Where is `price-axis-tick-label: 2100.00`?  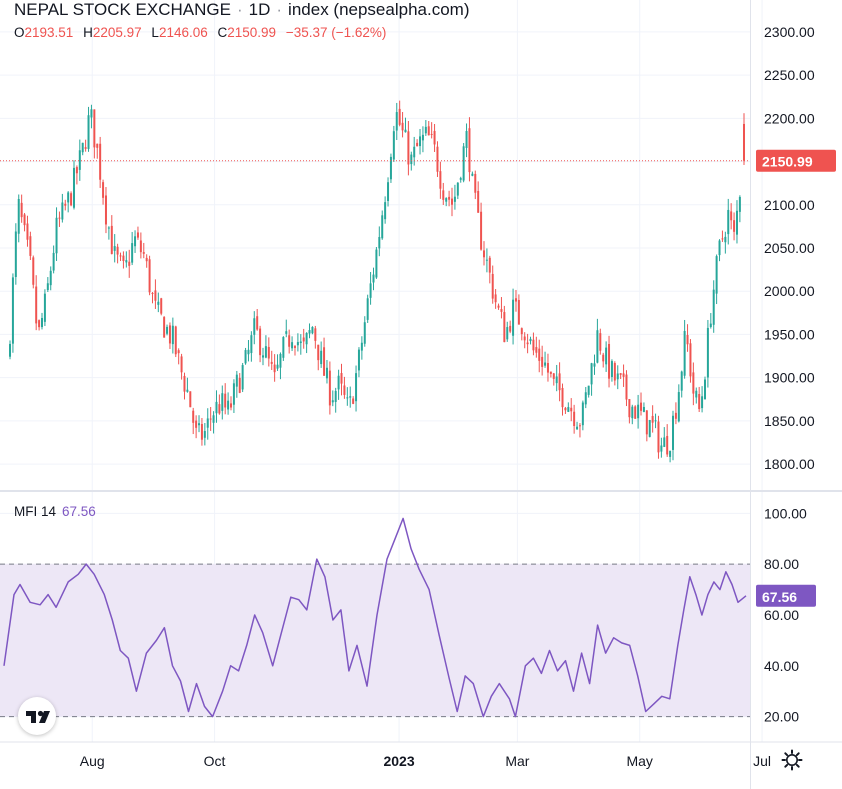 price-axis-tick-label: 2100.00 is located at coordinates (789, 205).